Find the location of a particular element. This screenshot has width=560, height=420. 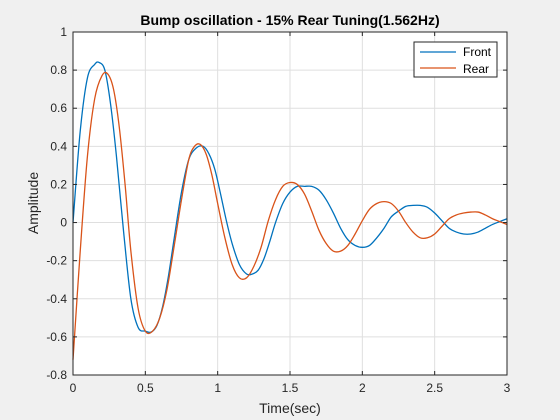

y-tick-label: -0.2 is located at coordinates (56, 261).